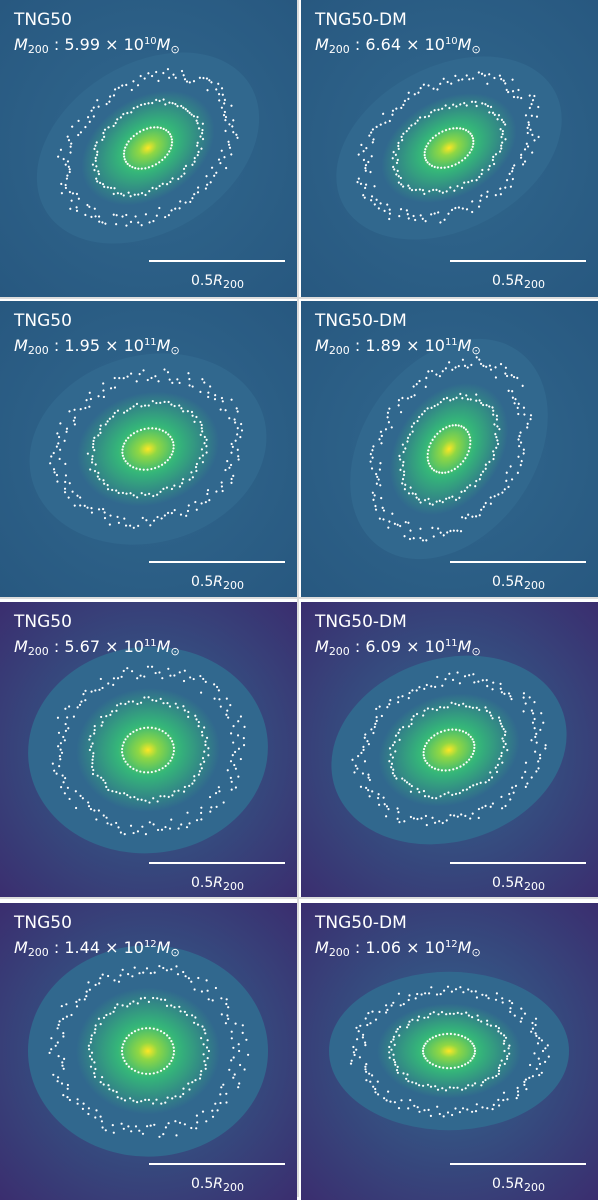 The image size is (598, 1200). Describe the element at coordinates (104, 646) in the screenshot. I see `mass-value: 5.67 × 10` at that location.